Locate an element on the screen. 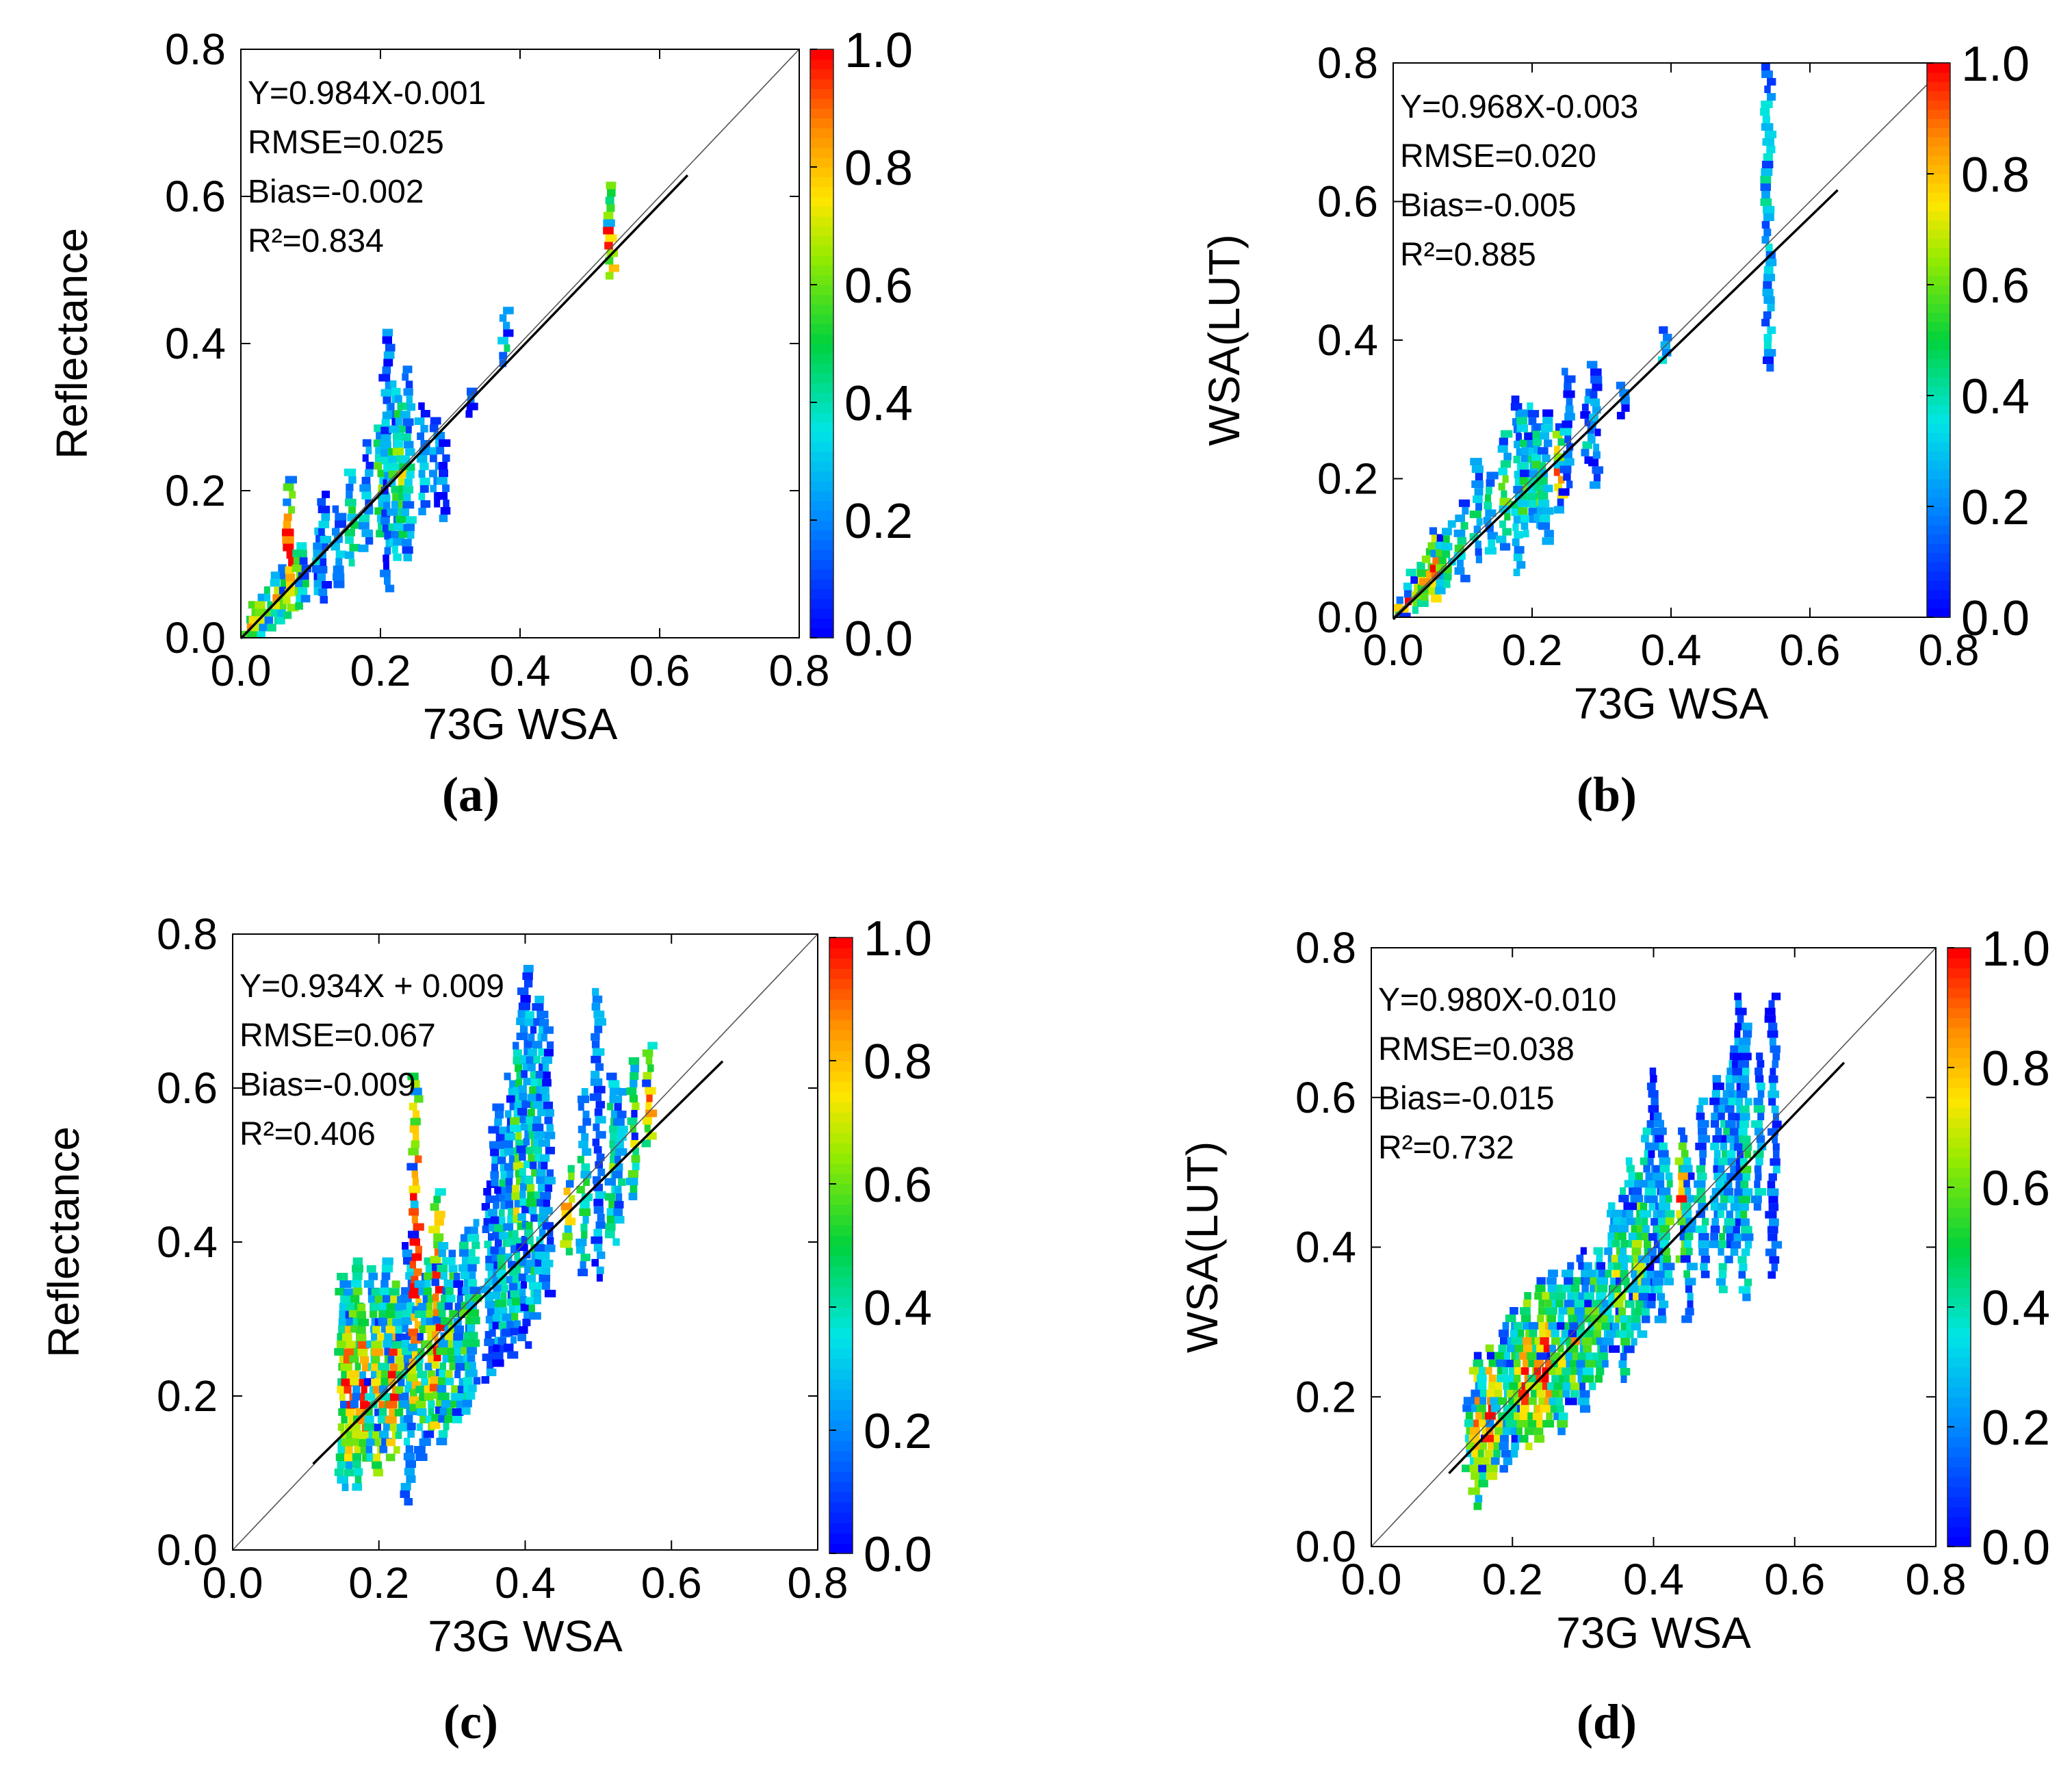  colorbar-tick-label: 0.6 is located at coordinates (1995, 286).